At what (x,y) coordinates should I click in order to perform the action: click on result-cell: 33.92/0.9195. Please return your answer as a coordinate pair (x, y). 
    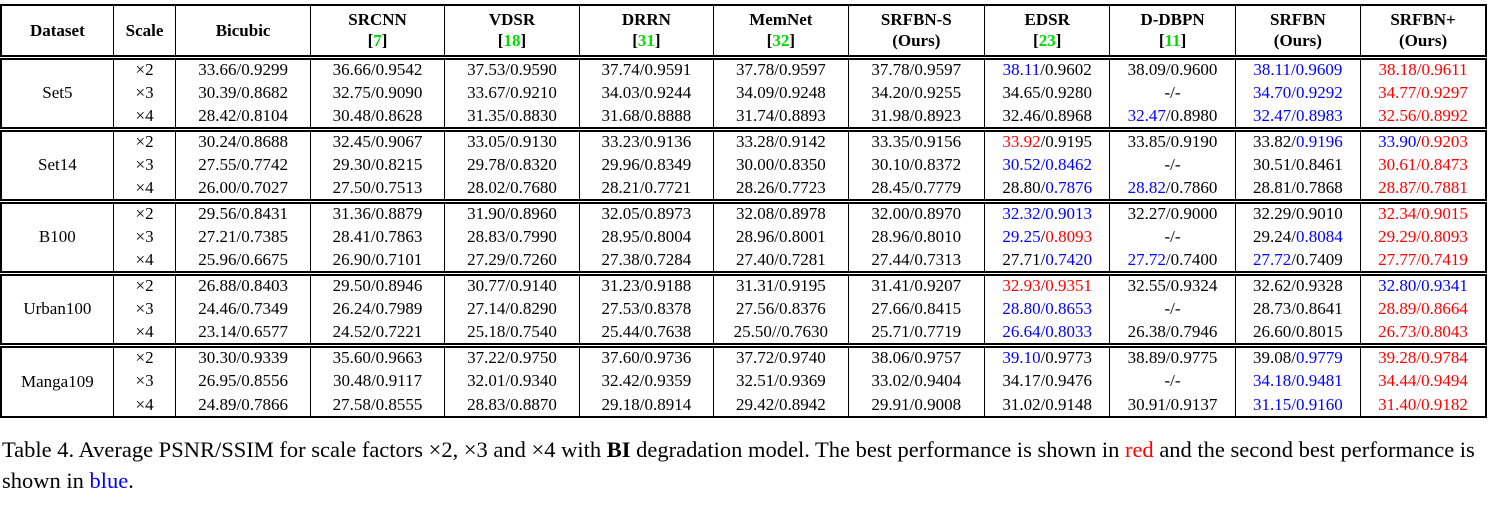
    Looking at the image, I should click on (1047, 141).